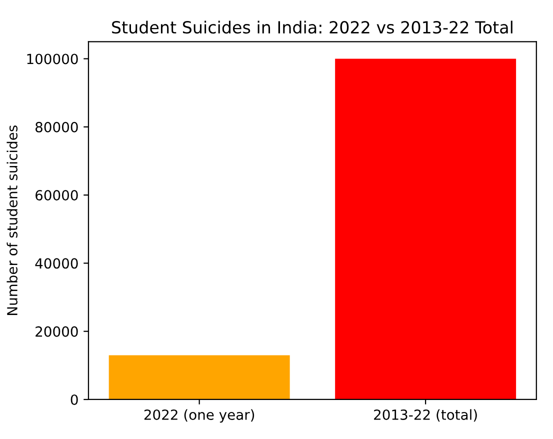 The width and height of the screenshot is (553, 439). I want to click on y-tick-label: 100000, so click(52, 59).